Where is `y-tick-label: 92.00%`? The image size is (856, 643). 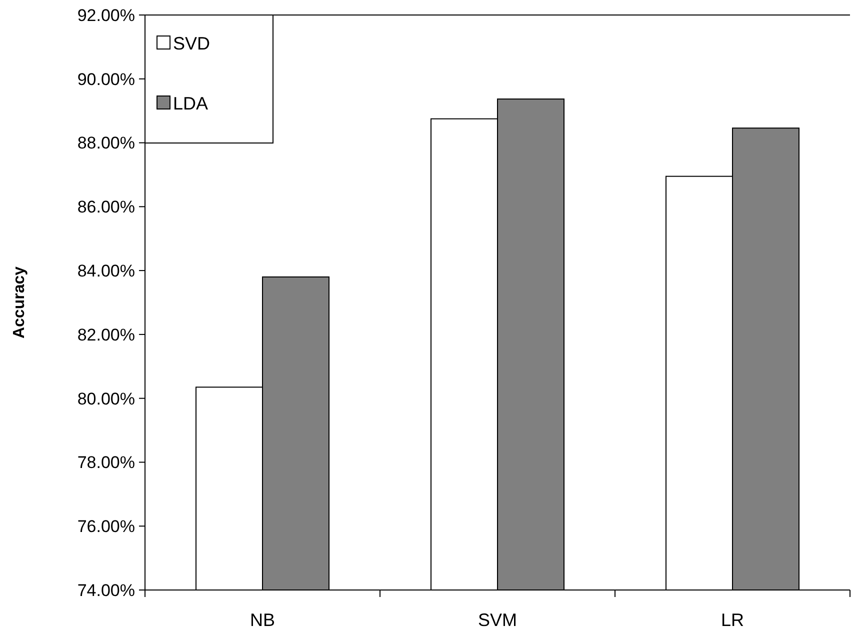
y-tick-label: 92.00% is located at coordinates (106, 15).